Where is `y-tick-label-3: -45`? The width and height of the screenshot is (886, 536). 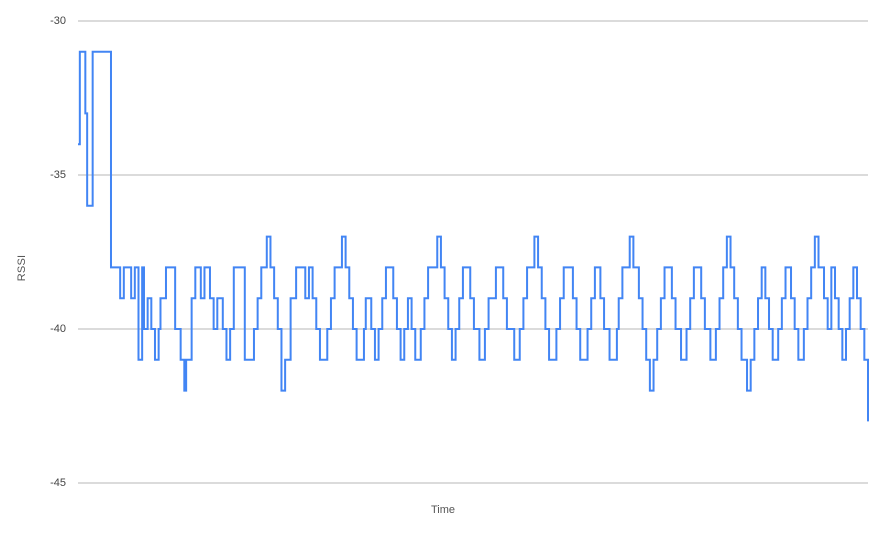 y-tick-label-3: -45 is located at coordinates (58, 483).